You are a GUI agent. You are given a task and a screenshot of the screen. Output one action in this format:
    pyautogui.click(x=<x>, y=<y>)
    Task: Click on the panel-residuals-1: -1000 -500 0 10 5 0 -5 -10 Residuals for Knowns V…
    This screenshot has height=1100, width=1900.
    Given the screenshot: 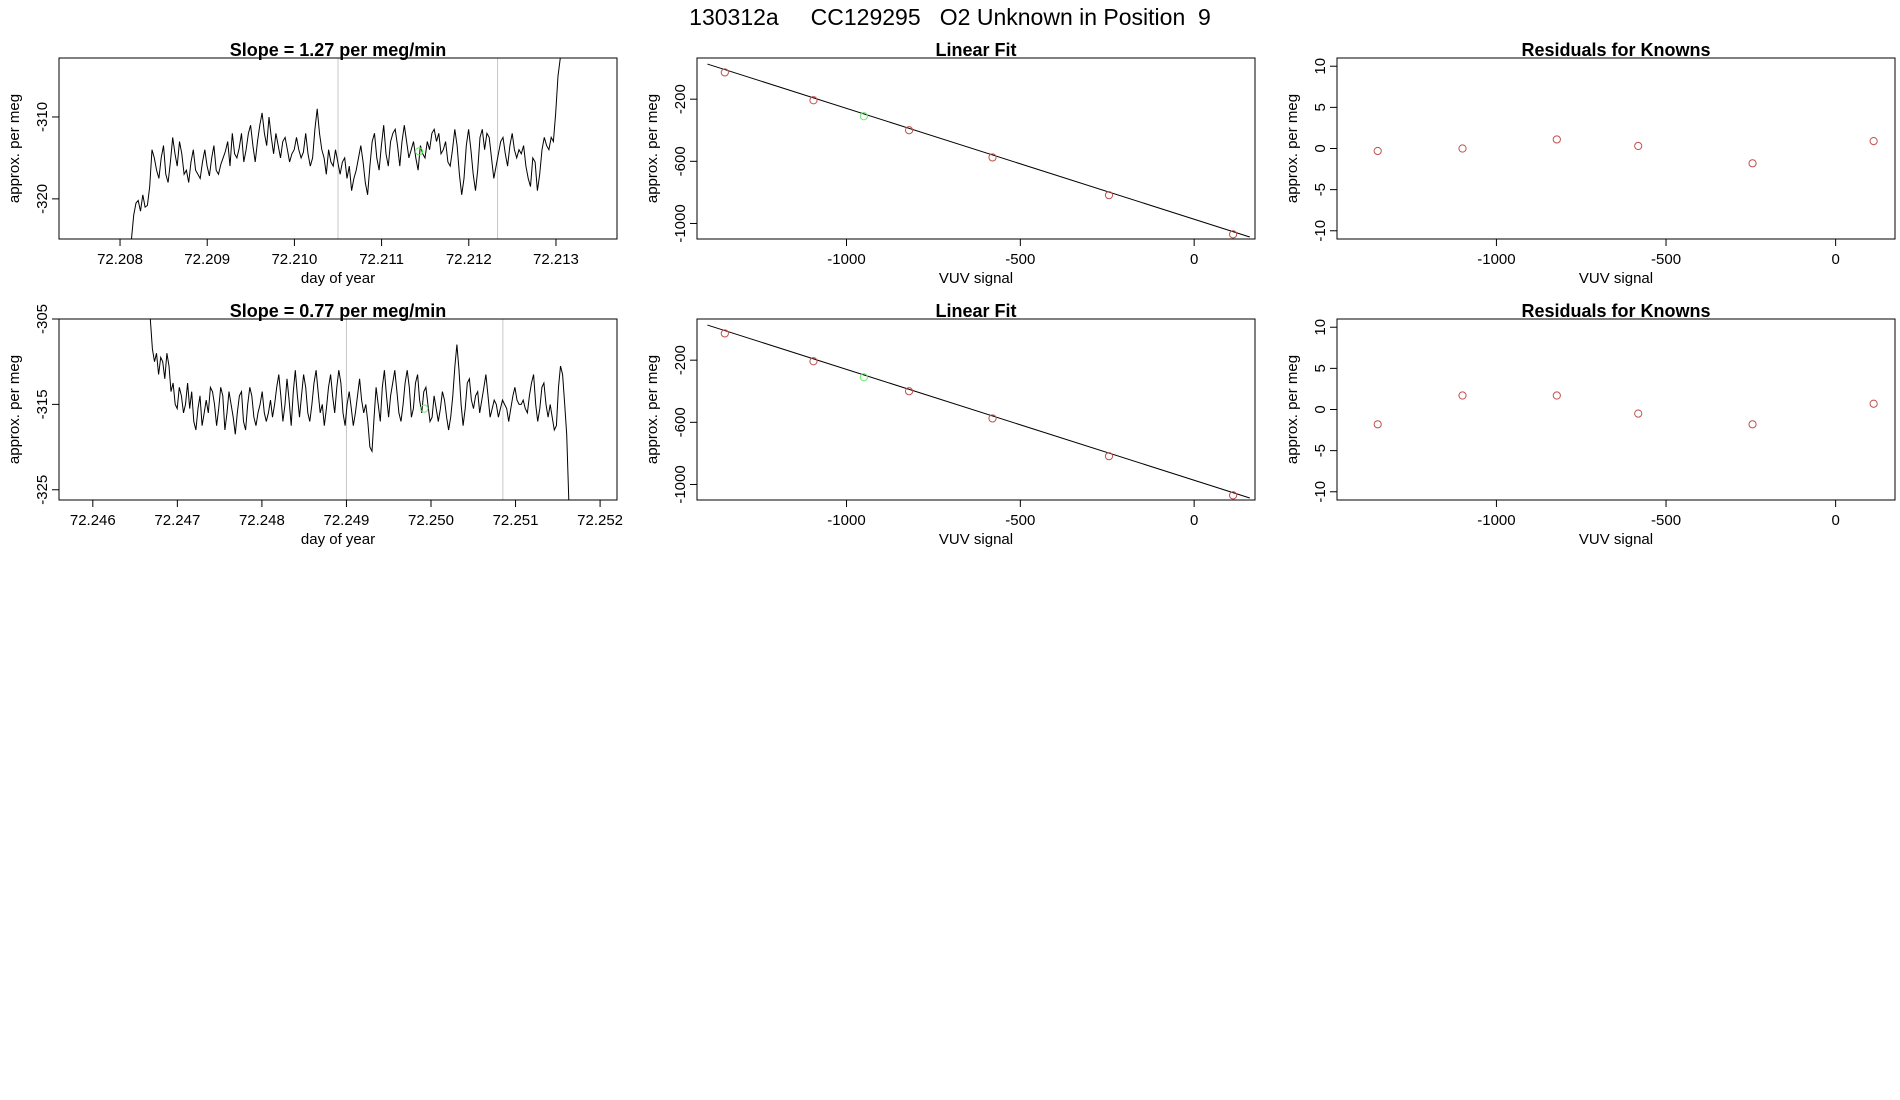 What is the action you would take?
    pyautogui.click(x=1590, y=163)
    